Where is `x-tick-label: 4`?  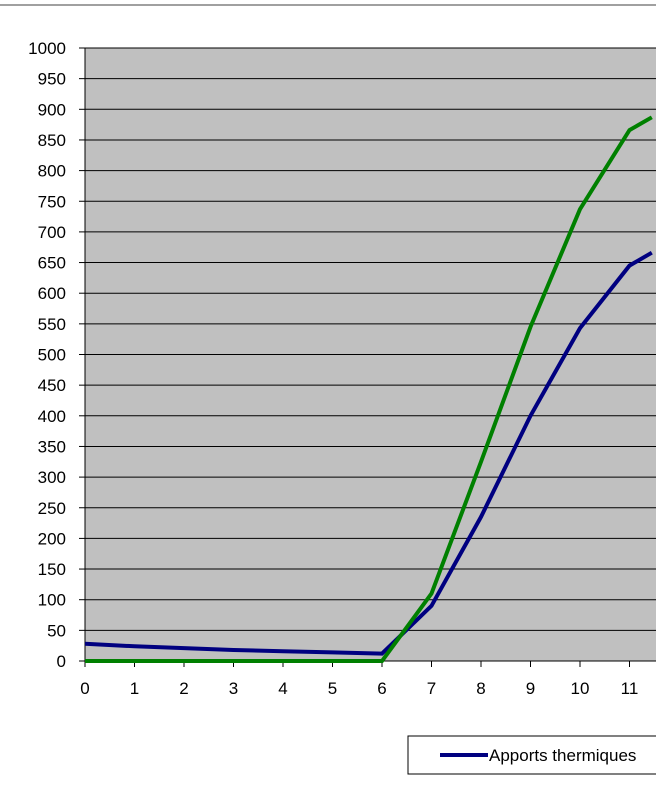 x-tick-label: 4 is located at coordinates (282, 688).